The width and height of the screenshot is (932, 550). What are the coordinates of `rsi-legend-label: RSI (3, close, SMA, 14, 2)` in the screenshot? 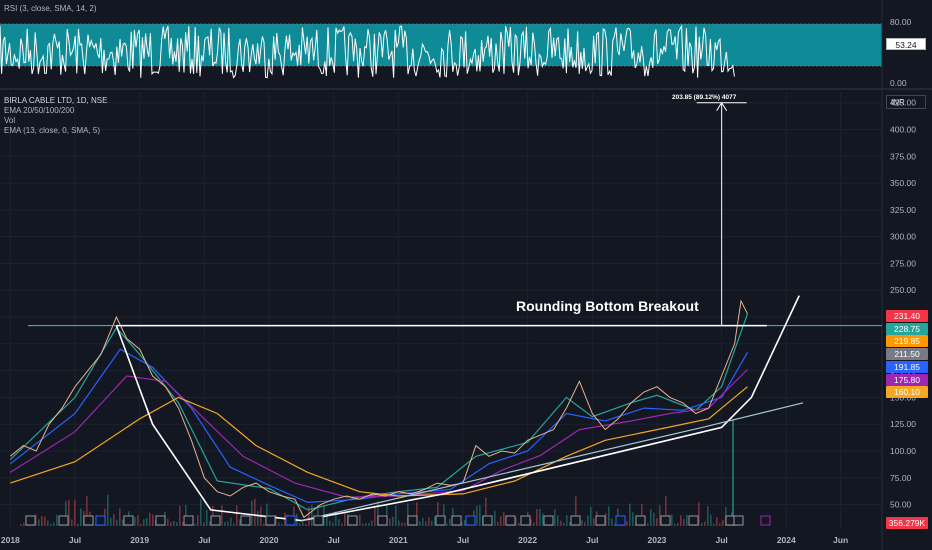 It's located at (50, 8).